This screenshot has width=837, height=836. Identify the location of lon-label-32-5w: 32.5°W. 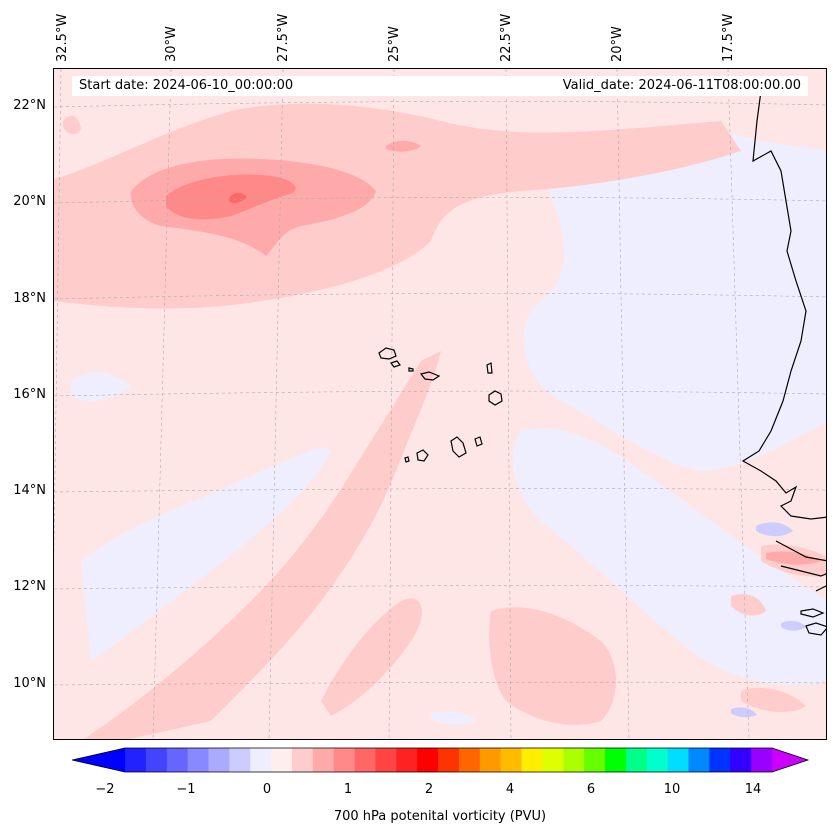
(62, 37).